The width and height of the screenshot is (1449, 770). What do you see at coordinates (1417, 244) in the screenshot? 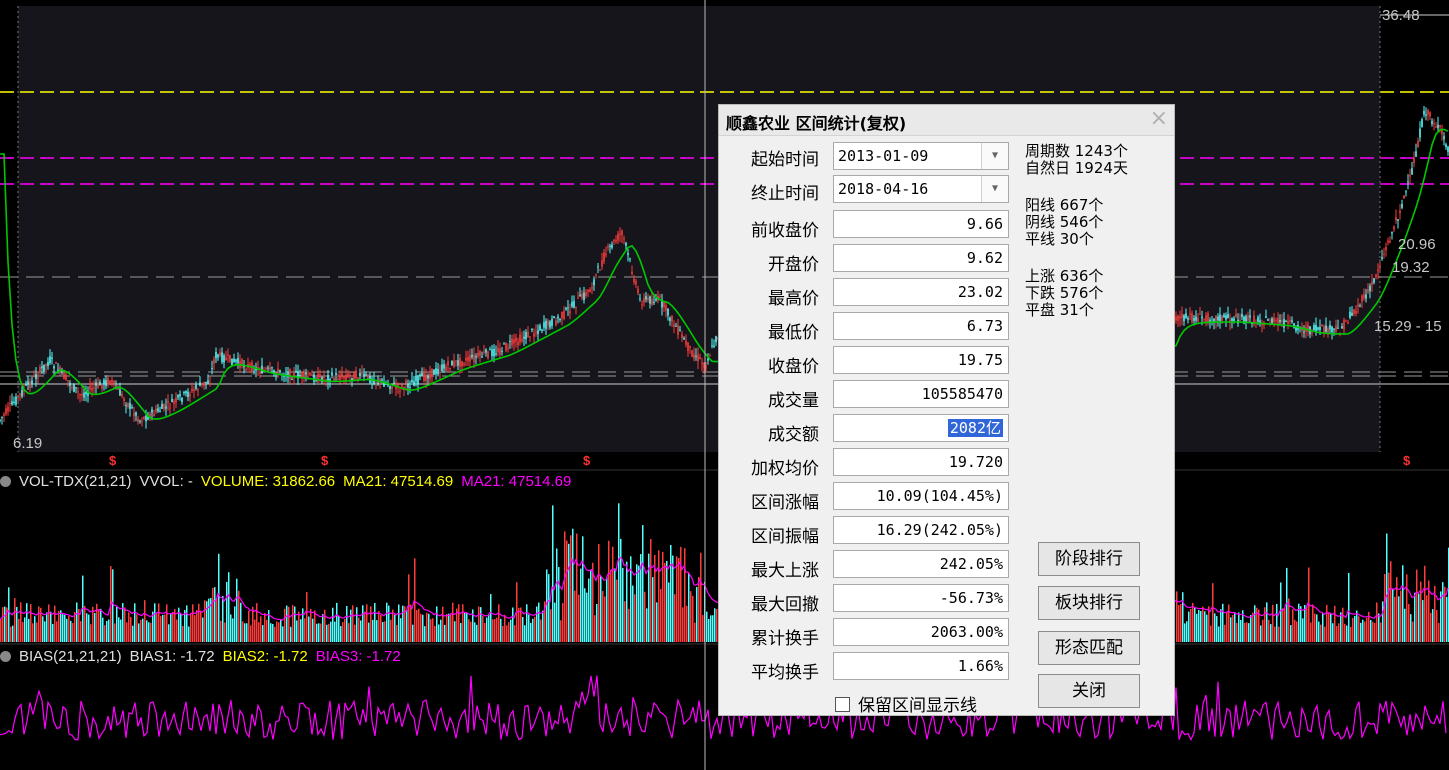
I see `price-label-right-a: 20.96` at bounding box center [1417, 244].